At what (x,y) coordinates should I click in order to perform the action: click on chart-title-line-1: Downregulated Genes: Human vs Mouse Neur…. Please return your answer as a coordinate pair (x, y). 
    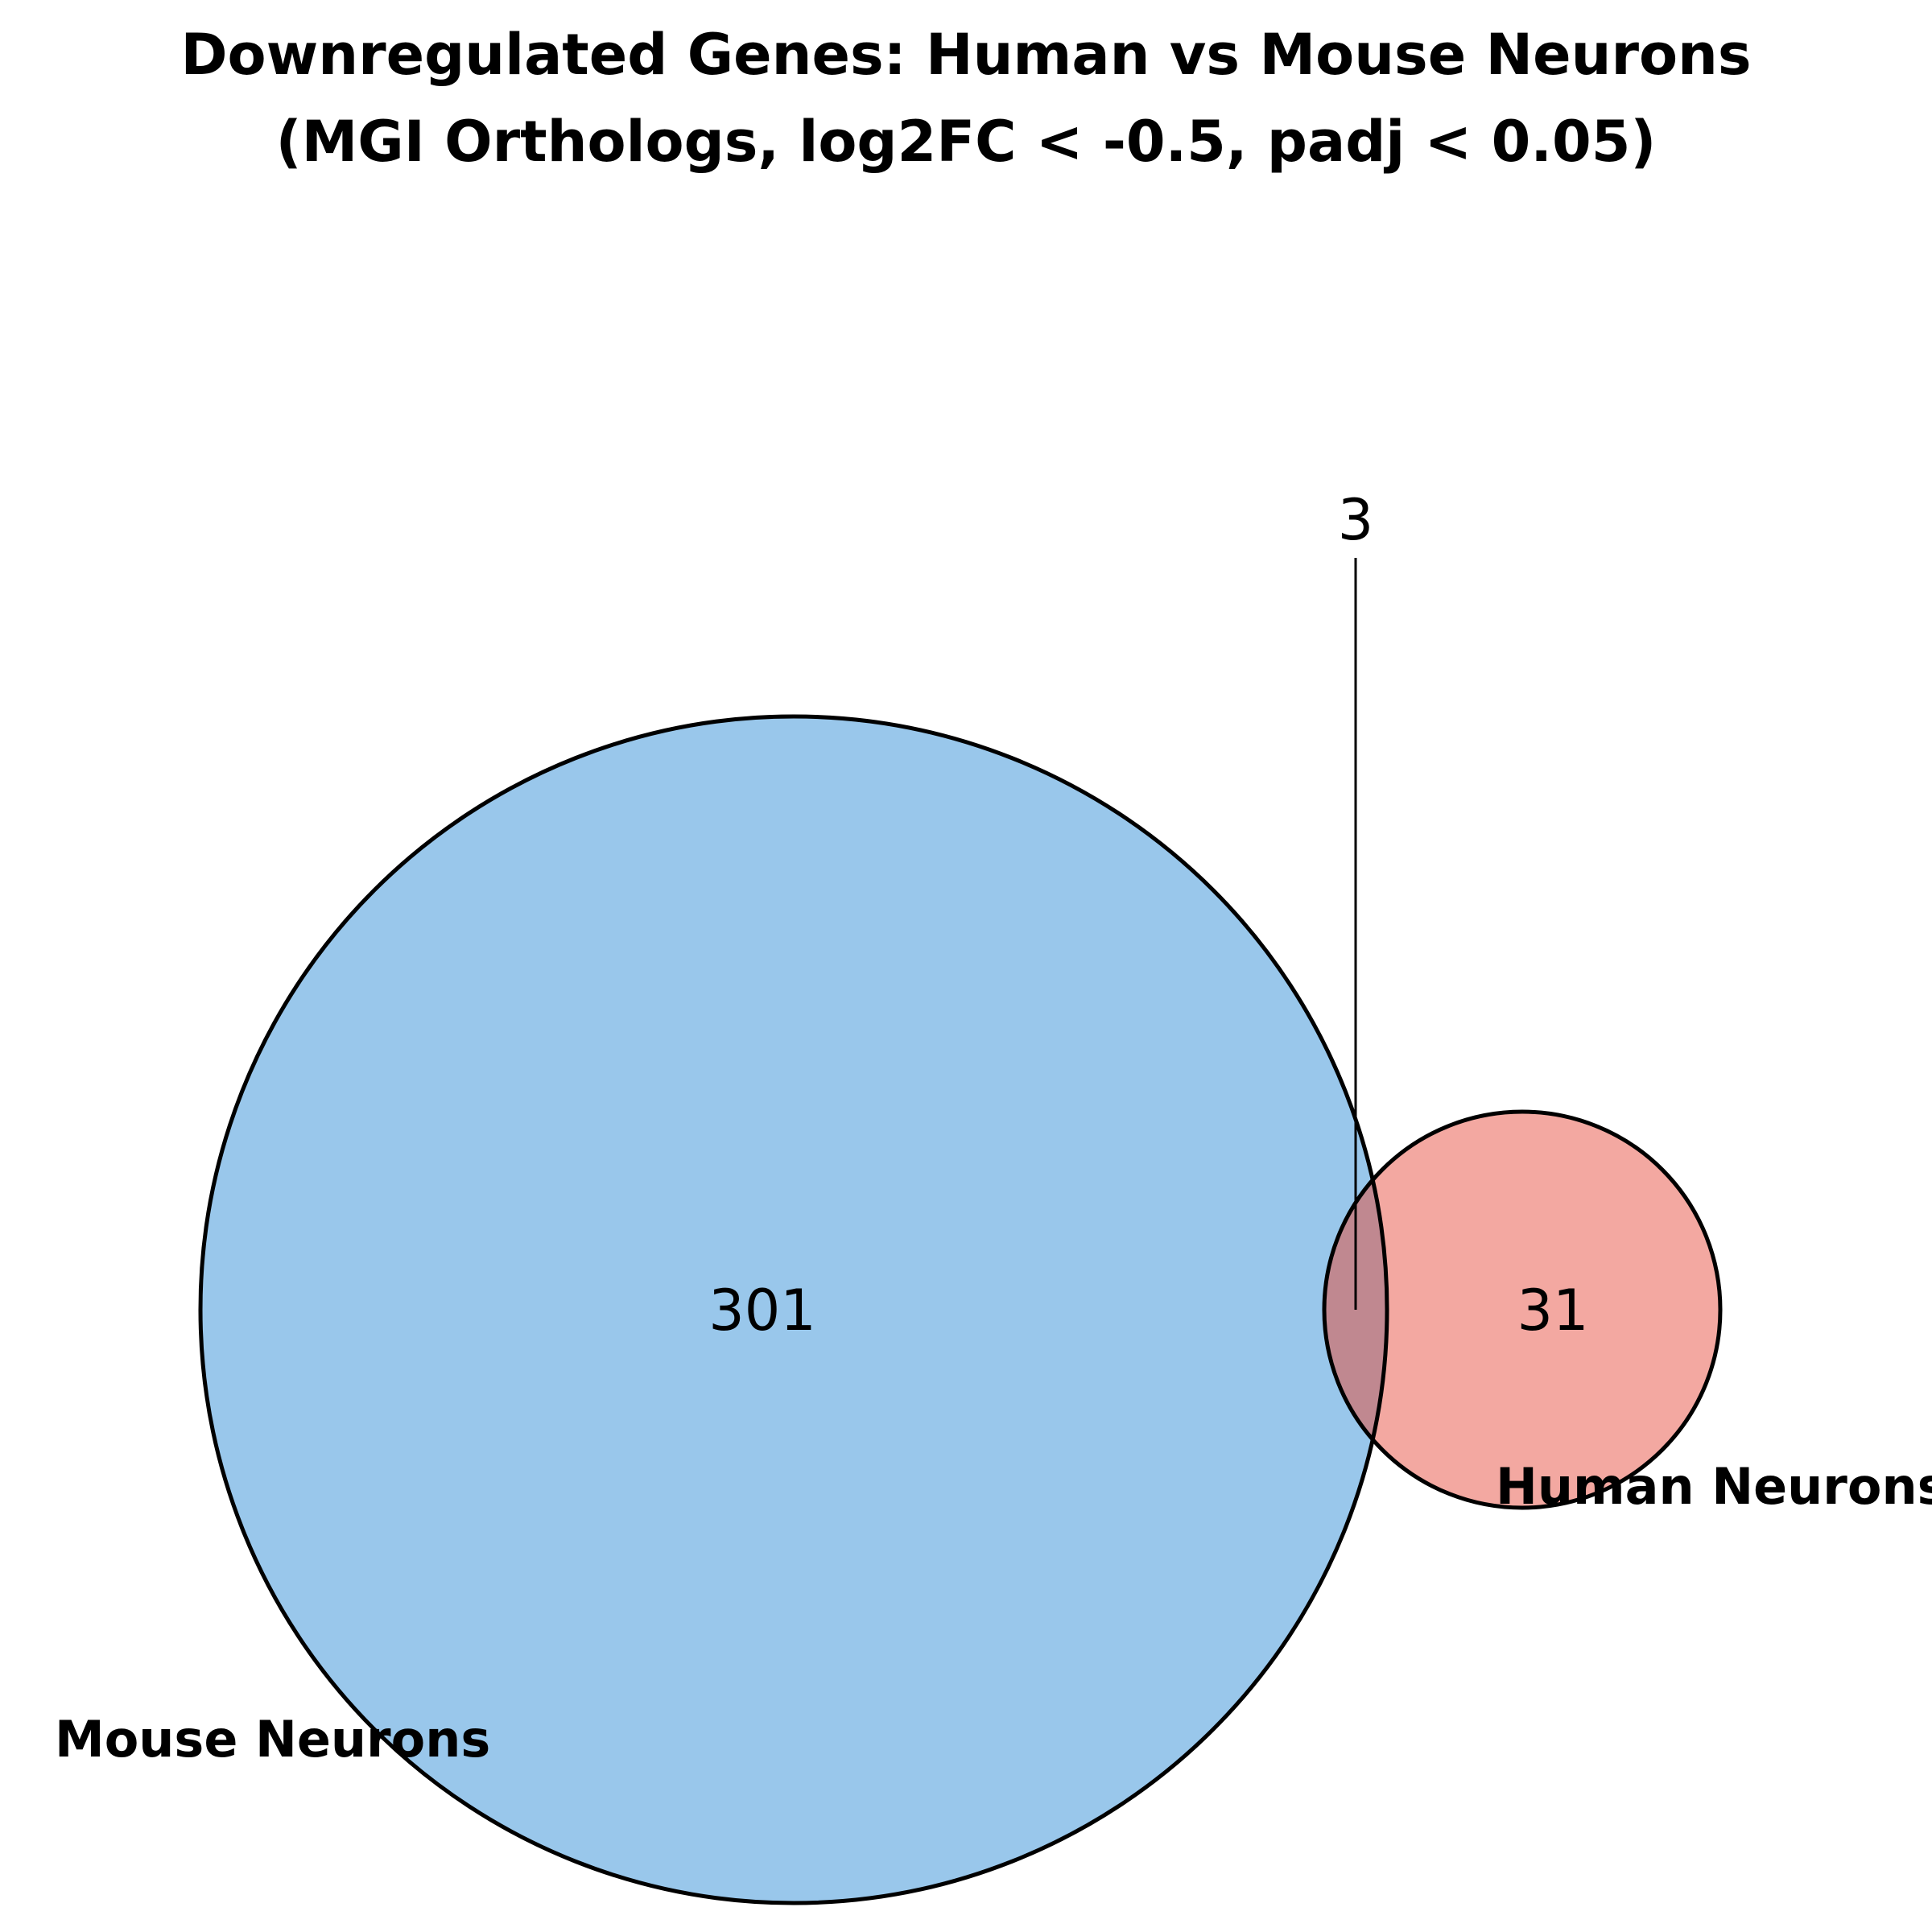
    Looking at the image, I should click on (966, 55).